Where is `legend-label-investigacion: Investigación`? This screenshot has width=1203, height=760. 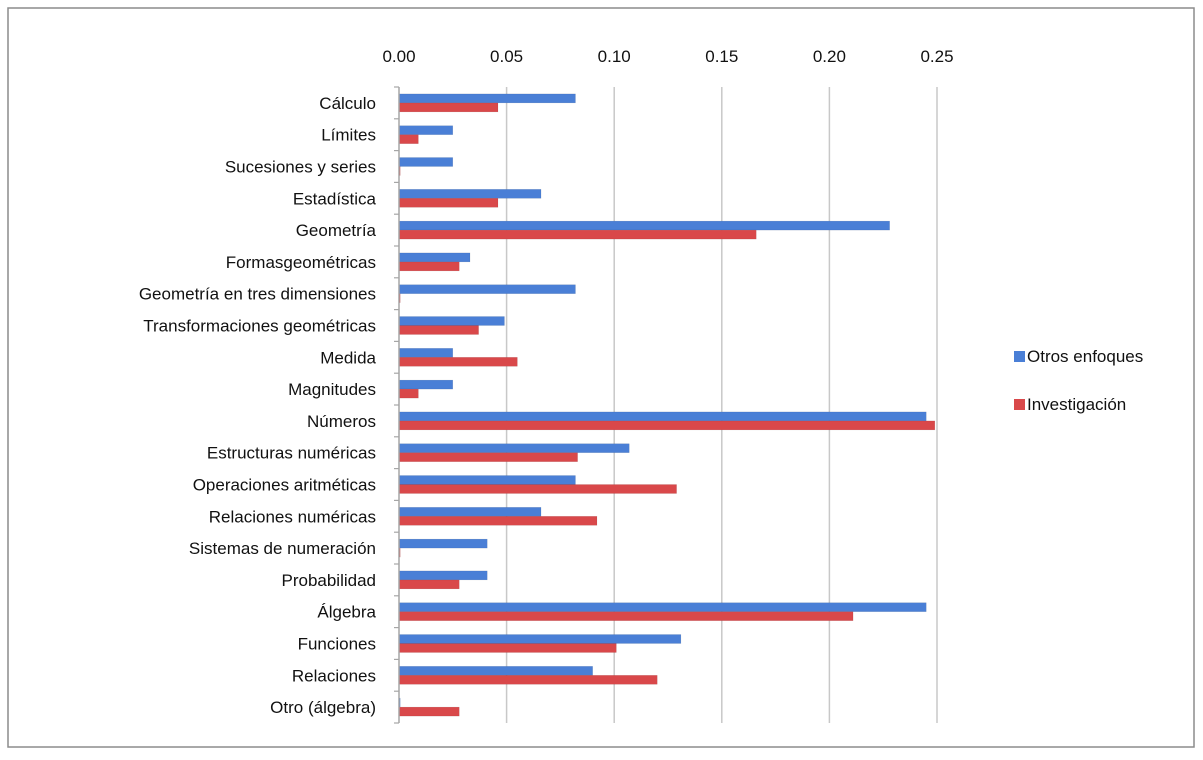 legend-label-investigacion: Investigación is located at coordinates (1076, 404).